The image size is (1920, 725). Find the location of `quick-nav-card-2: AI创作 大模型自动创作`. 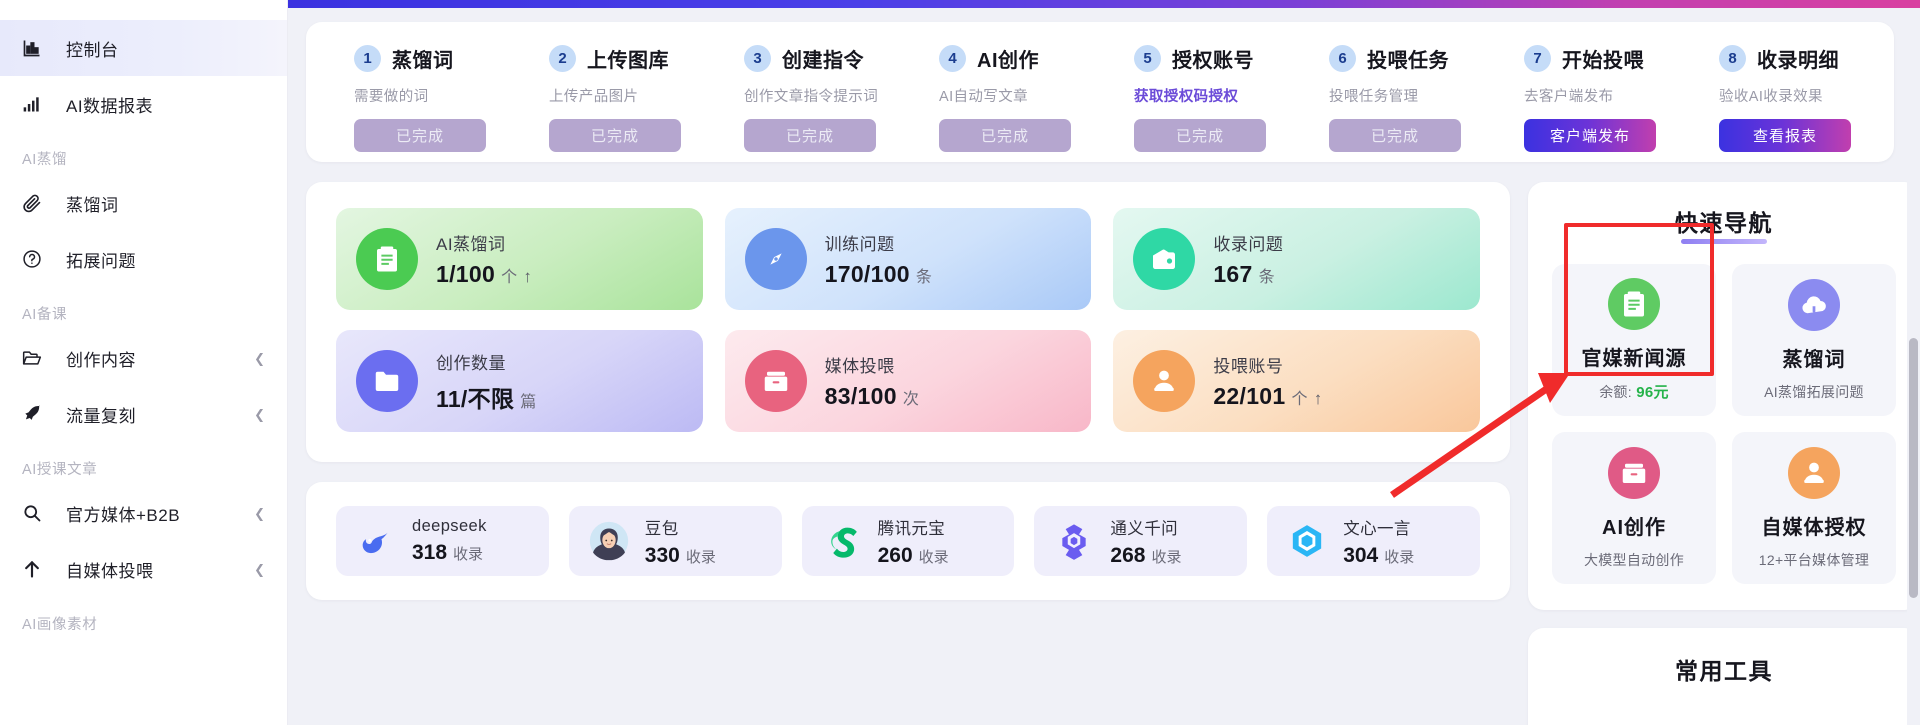

quick-nav-card-2: AI创作 大模型自动创作 is located at coordinates (1634, 508).